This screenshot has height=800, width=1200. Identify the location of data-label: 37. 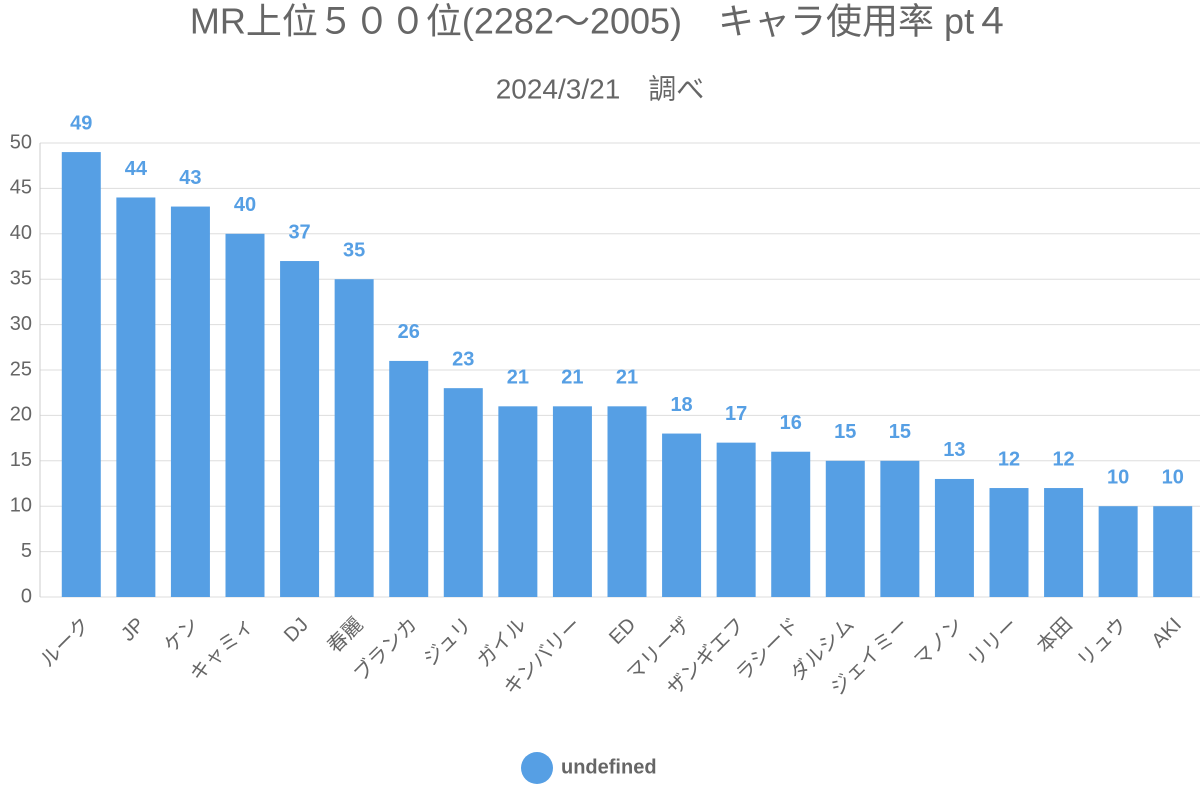
(299, 232).